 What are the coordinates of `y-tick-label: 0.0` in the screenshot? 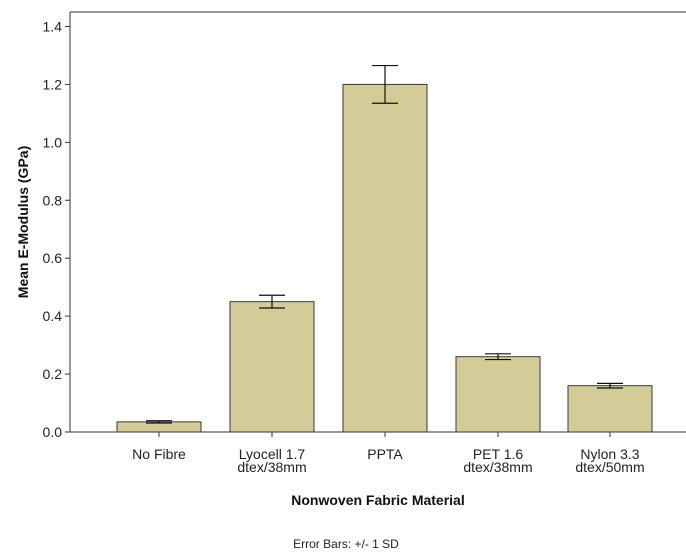 It's located at (53, 432).